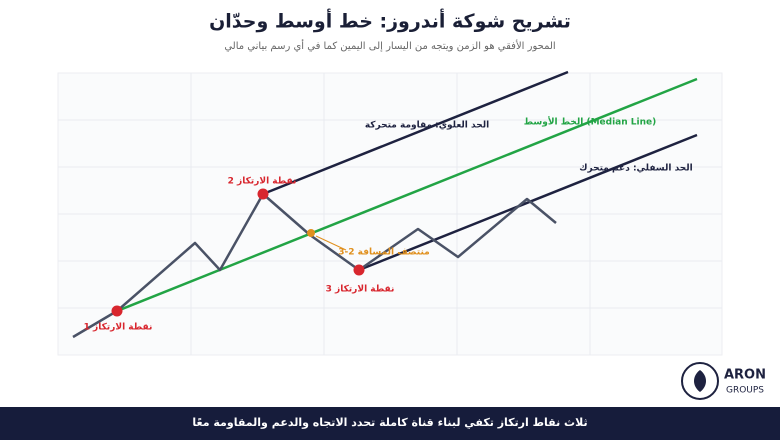 The width and height of the screenshot is (780, 440). What do you see at coordinates (390, 21) in the screenshot?
I see `title: تشريح شوكة أندروز: خط أوسط وحدّان` at bounding box center [390, 21].